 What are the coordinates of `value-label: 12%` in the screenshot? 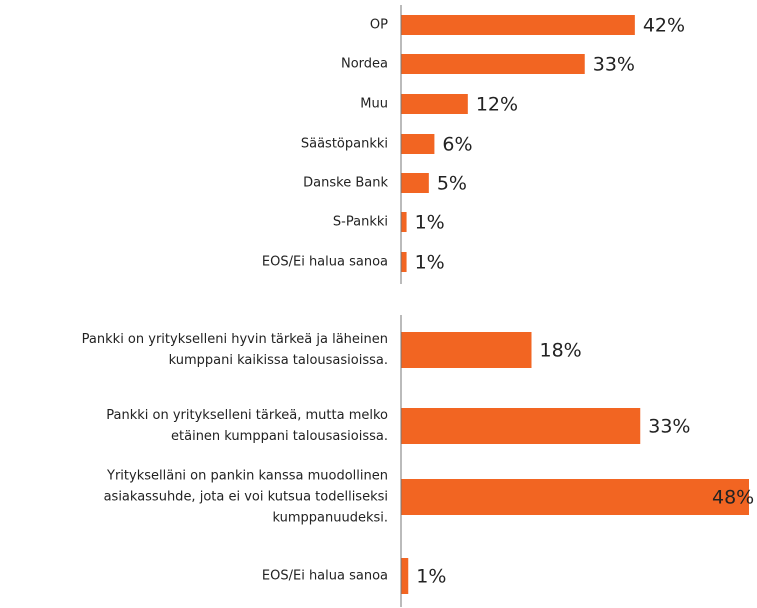 It's located at (497, 105).